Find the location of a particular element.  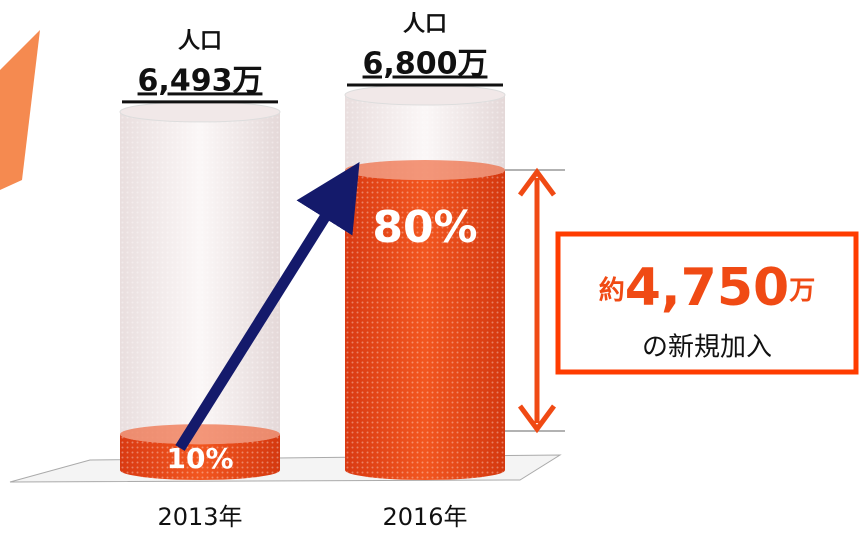

annotation-title: 約4,750万 is located at coordinates (707, 288).